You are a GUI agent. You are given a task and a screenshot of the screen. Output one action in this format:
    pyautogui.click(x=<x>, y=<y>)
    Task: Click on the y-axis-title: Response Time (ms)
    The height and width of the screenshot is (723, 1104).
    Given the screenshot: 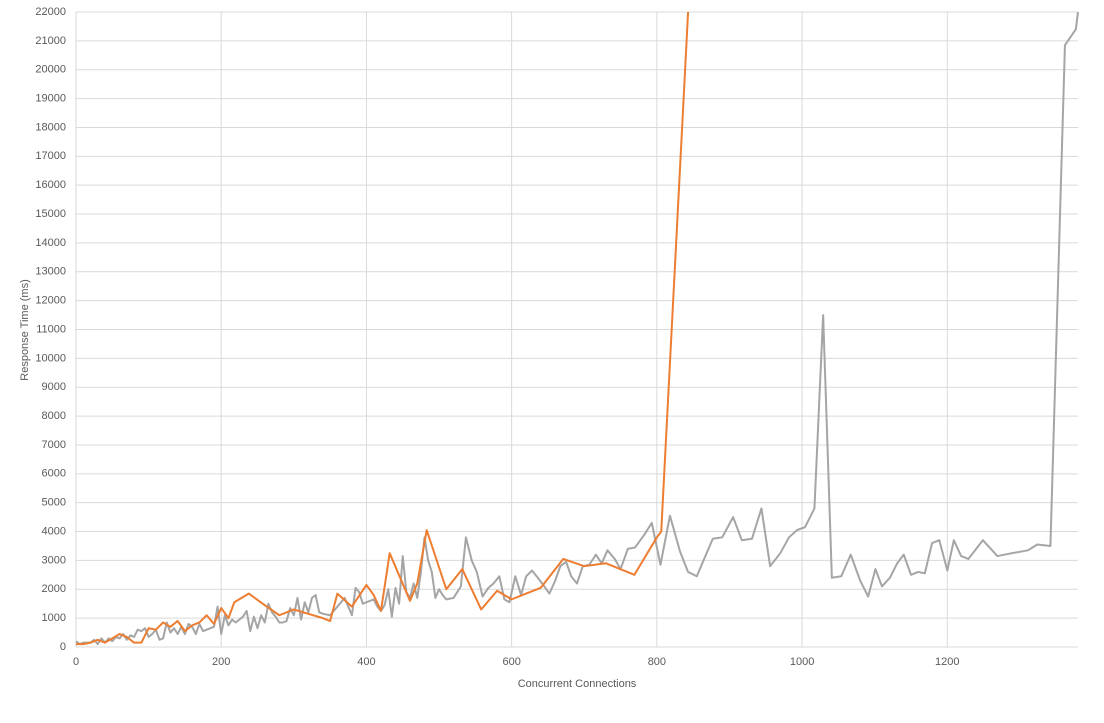 What is the action you would take?
    pyautogui.click(x=25, y=329)
    